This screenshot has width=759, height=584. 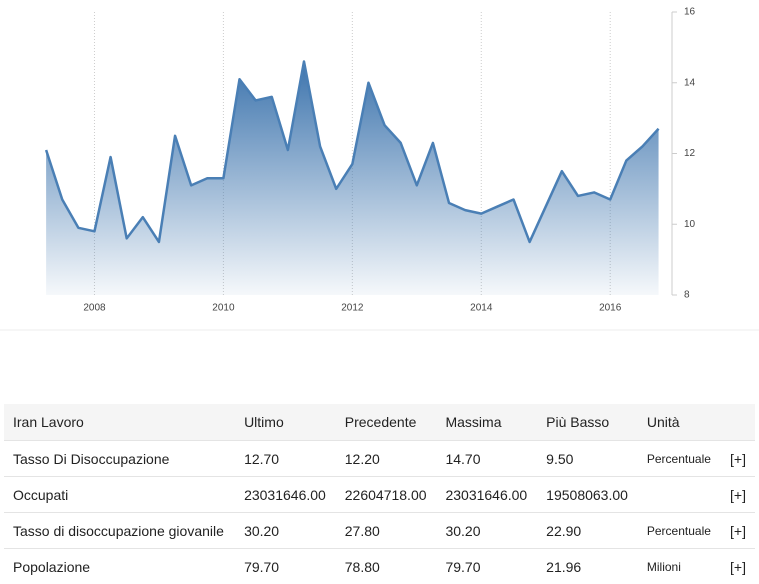 I want to click on y-tick-label: 14, so click(x=690, y=82).